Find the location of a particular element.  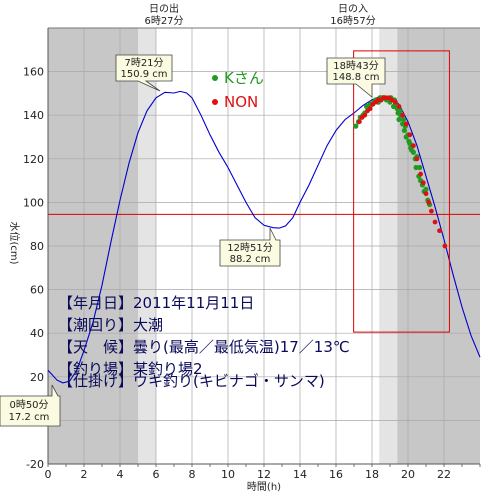

callout-high1-box is located at coordinates (144, 73).